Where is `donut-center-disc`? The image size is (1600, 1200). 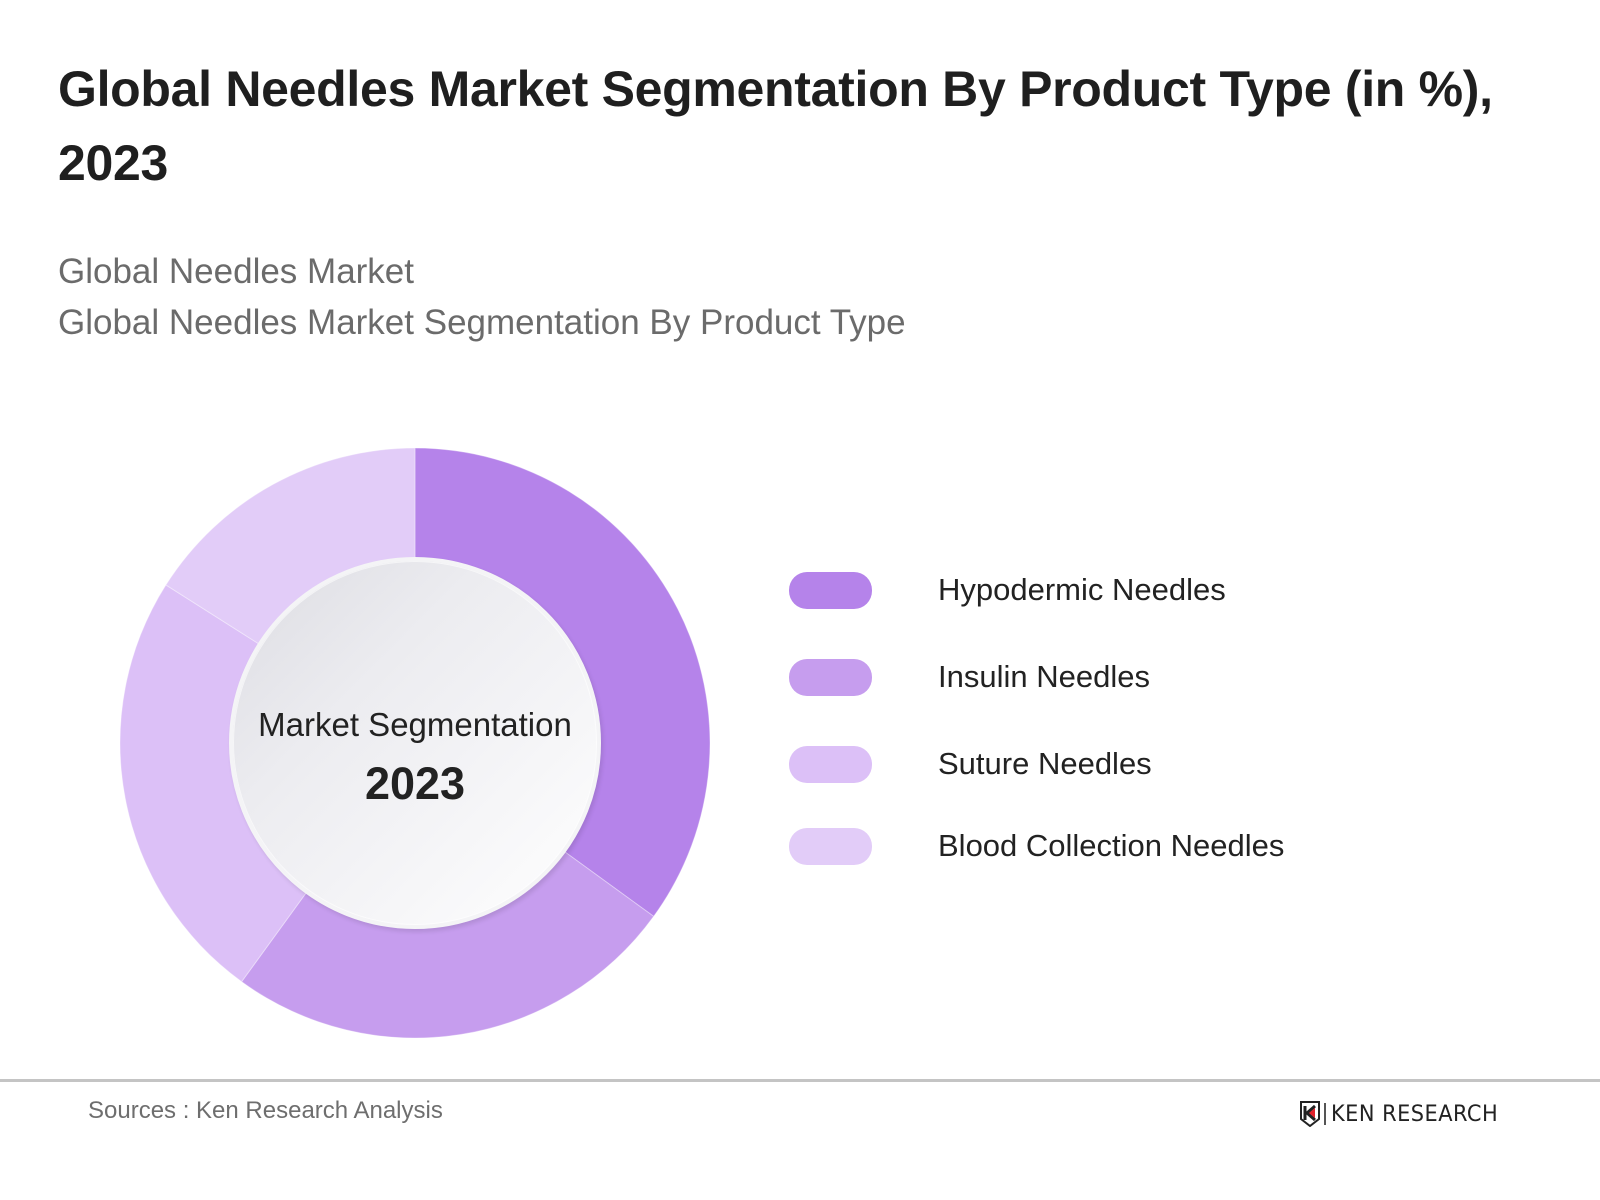 donut-center-disc is located at coordinates (415, 743).